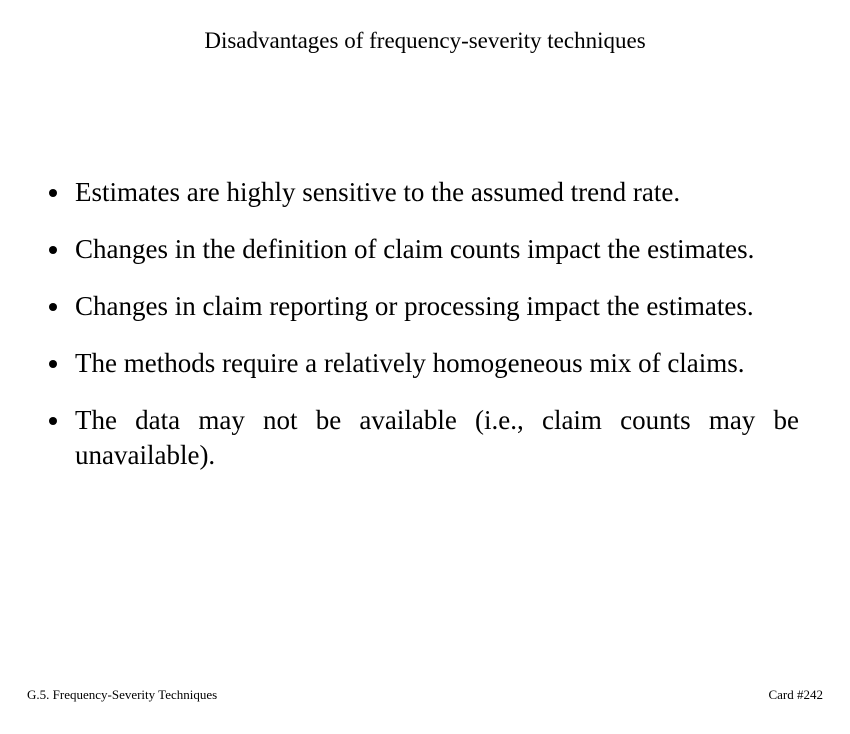 Image resolution: width=850 pixels, height=734 pixels. Describe the element at coordinates (795, 694) in the screenshot. I see `footer-card-number: Card #242` at that location.